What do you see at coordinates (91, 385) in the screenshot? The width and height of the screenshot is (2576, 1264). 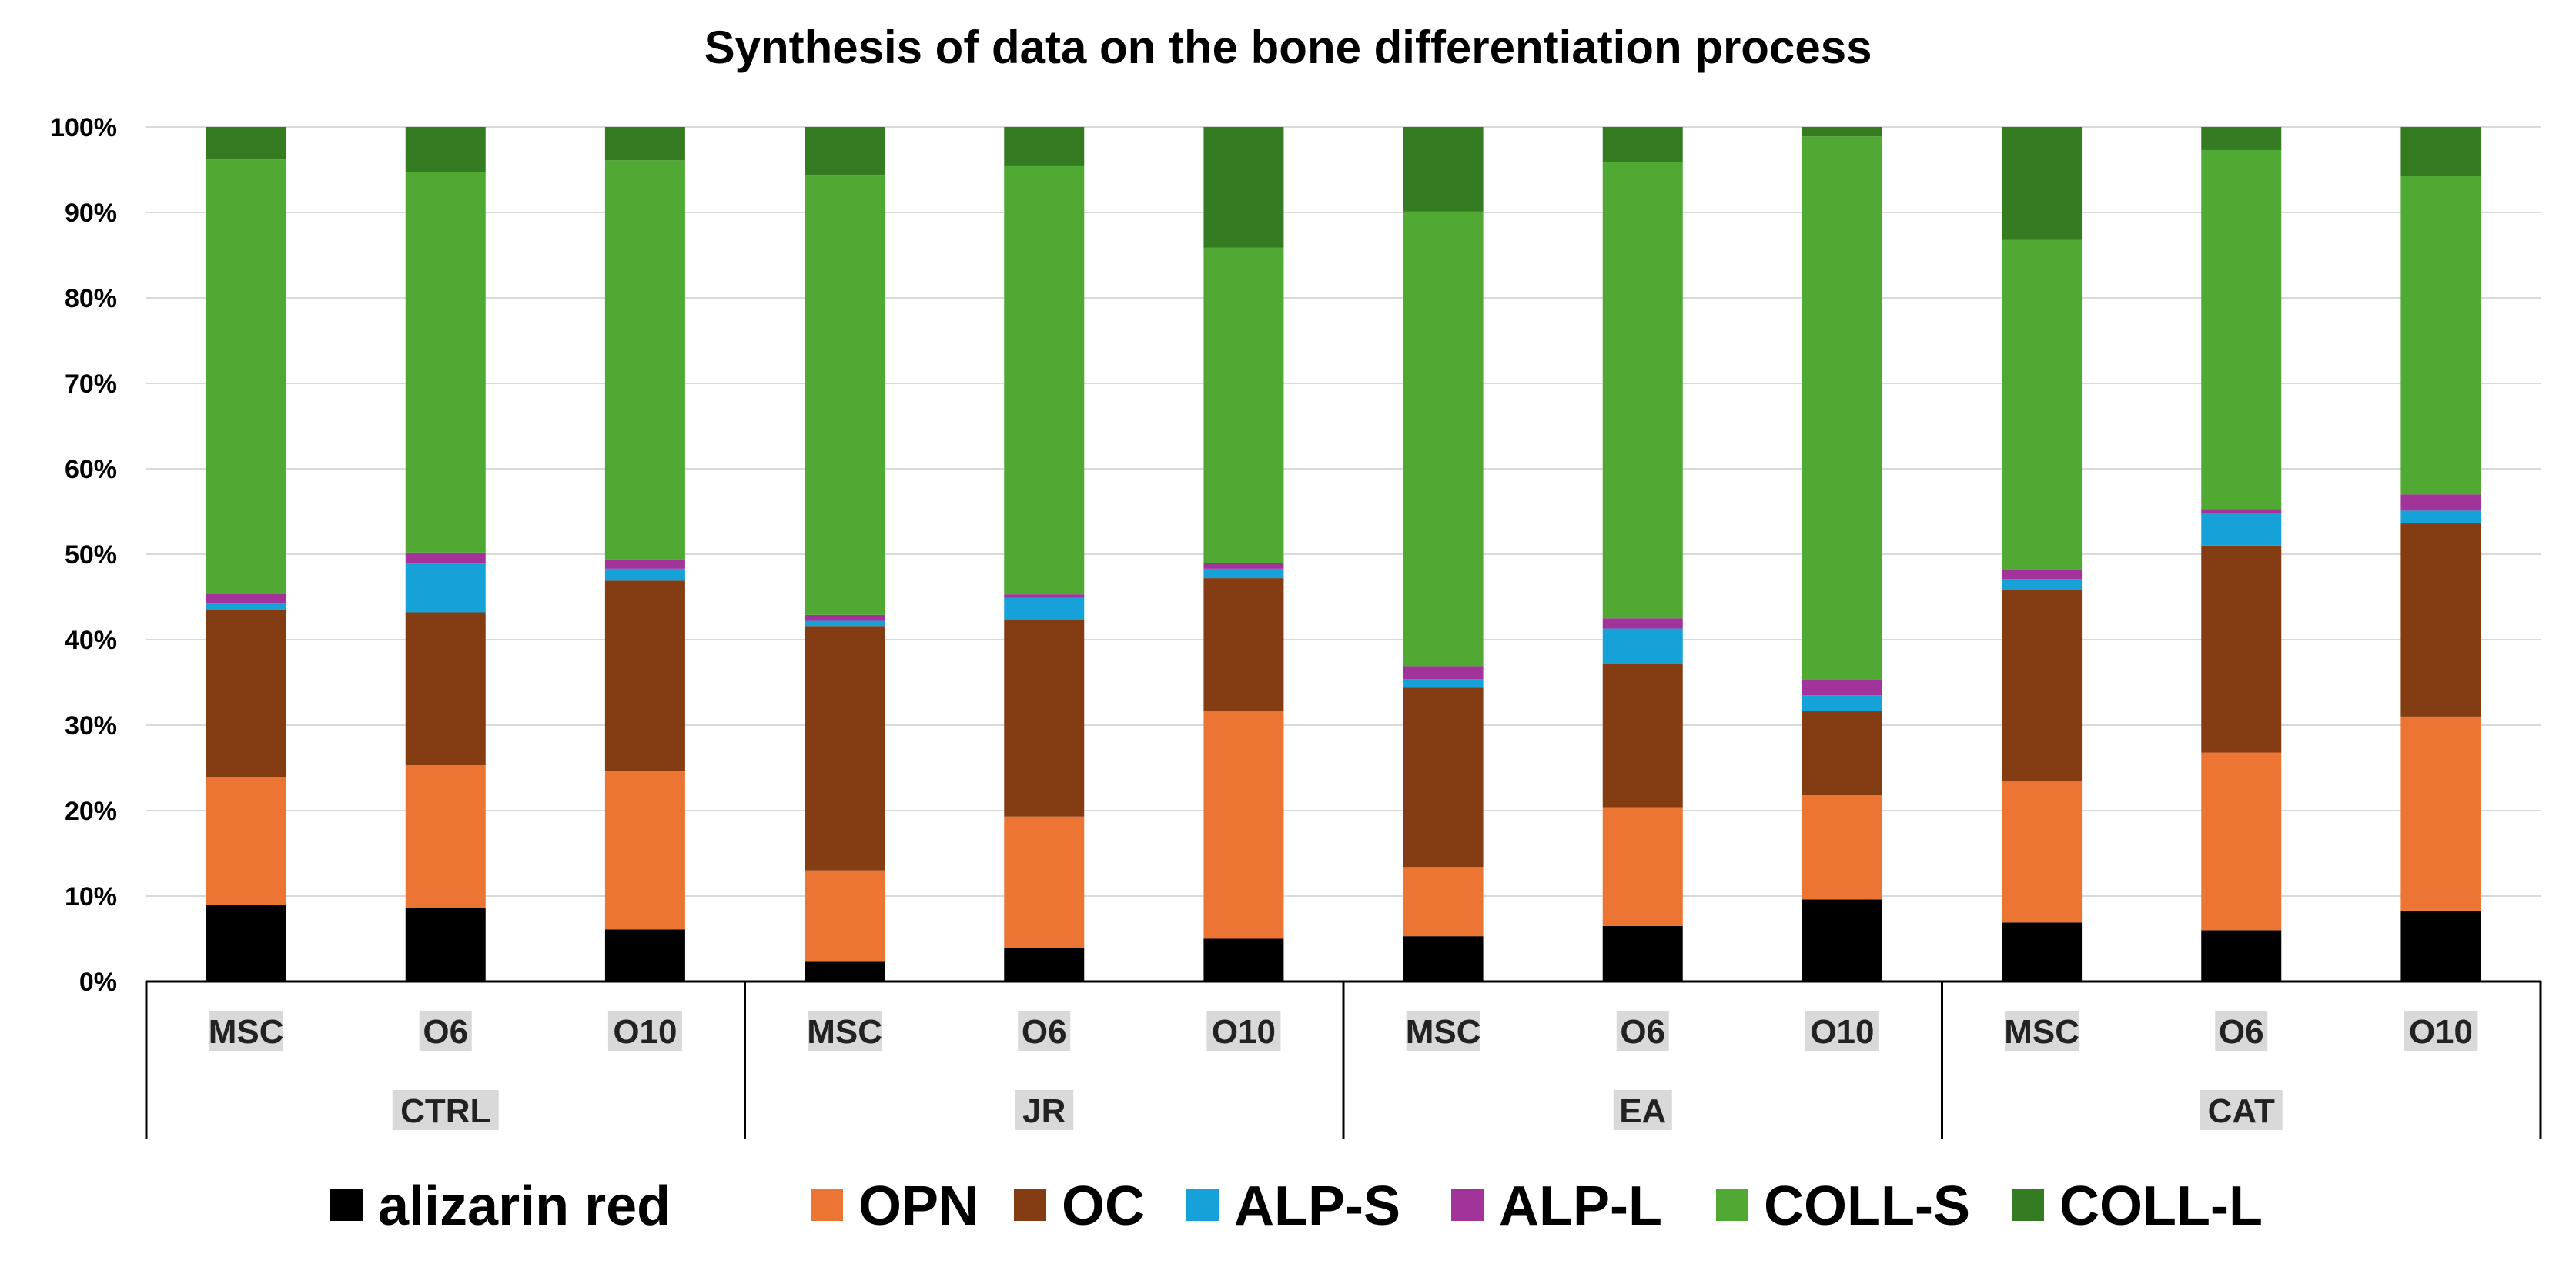 I see `y-tick-label: 70%` at bounding box center [91, 385].